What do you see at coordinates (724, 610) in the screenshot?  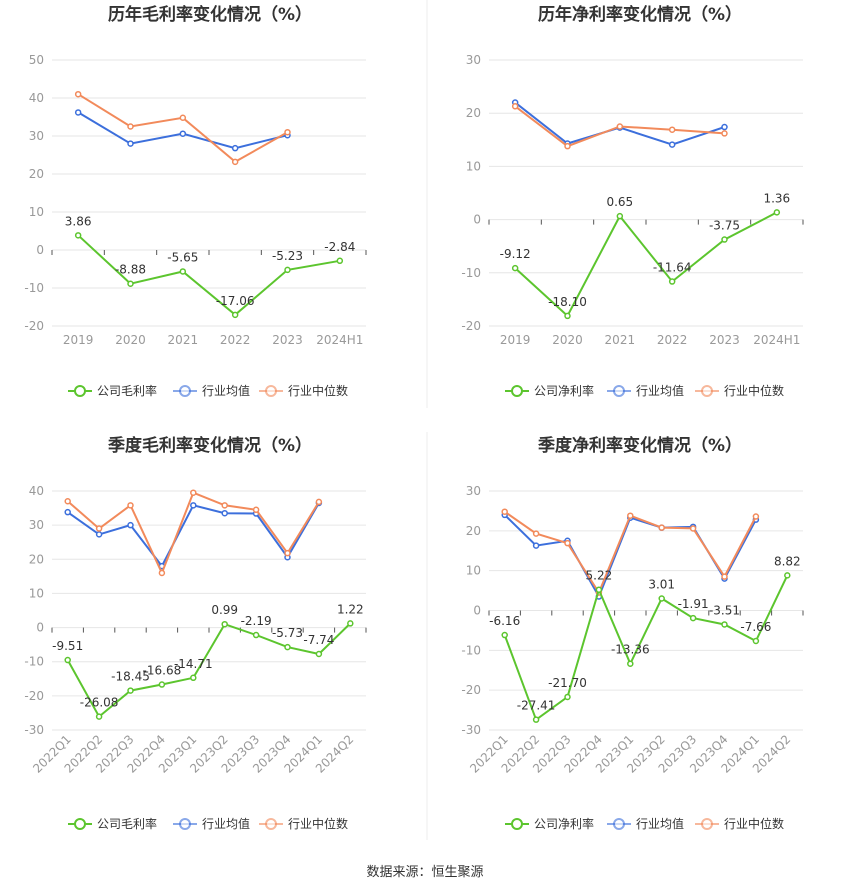 I see `data-label: -3.51` at bounding box center [724, 610].